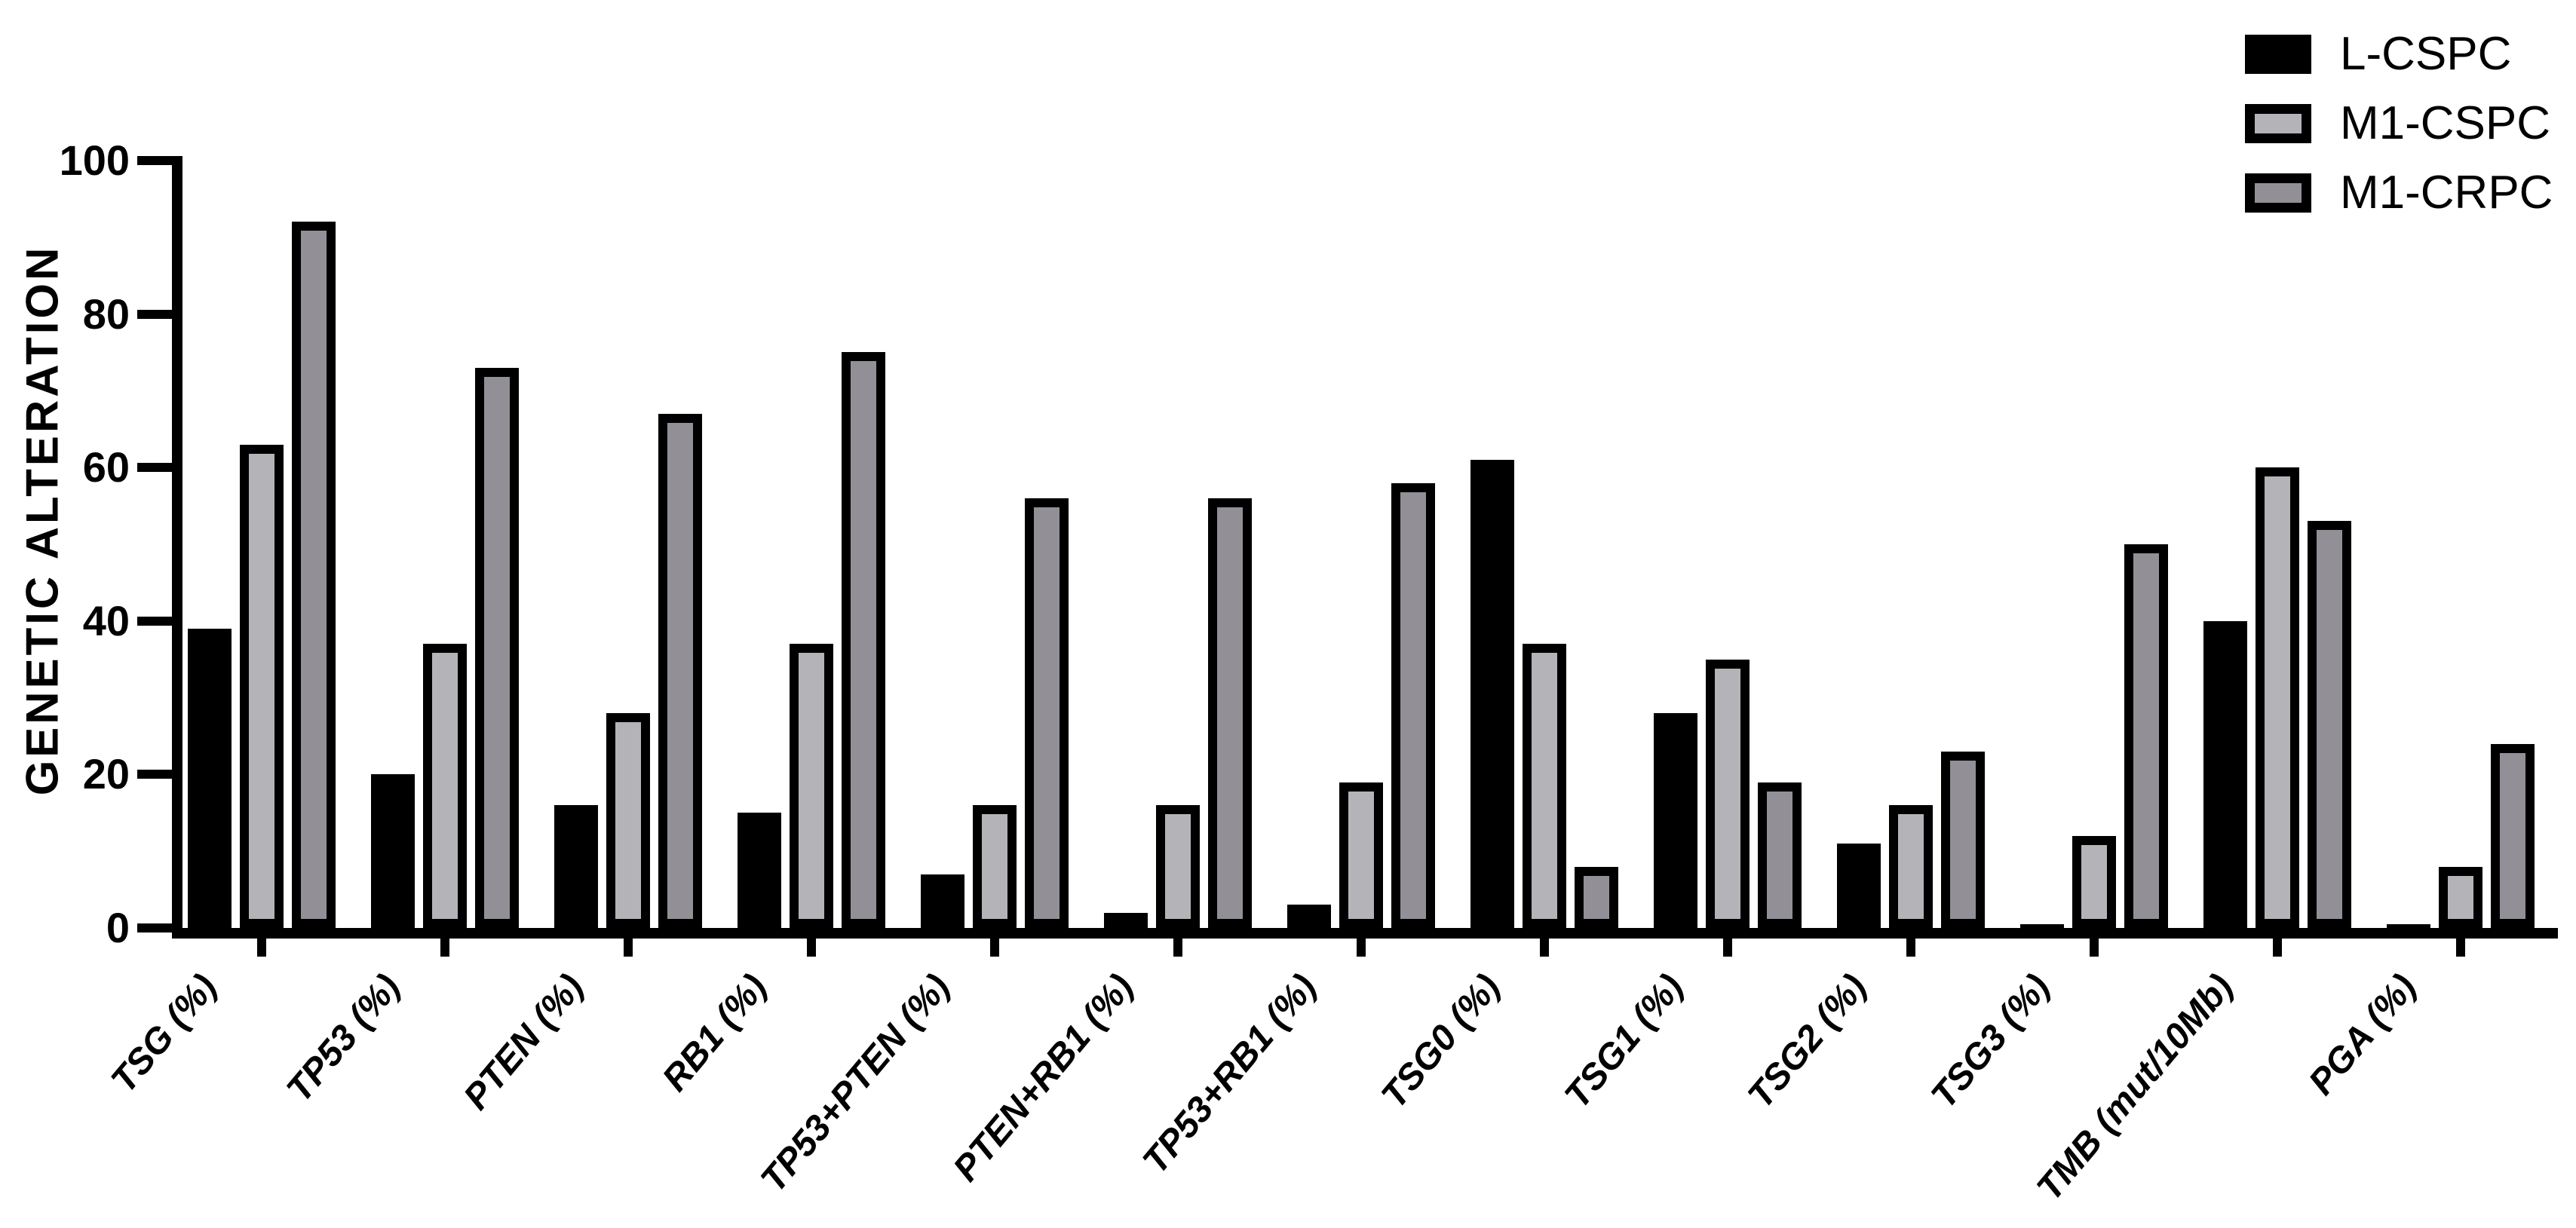 The height and width of the screenshot is (1228, 2576). I want to click on x-axis-line, so click(1365, 933).